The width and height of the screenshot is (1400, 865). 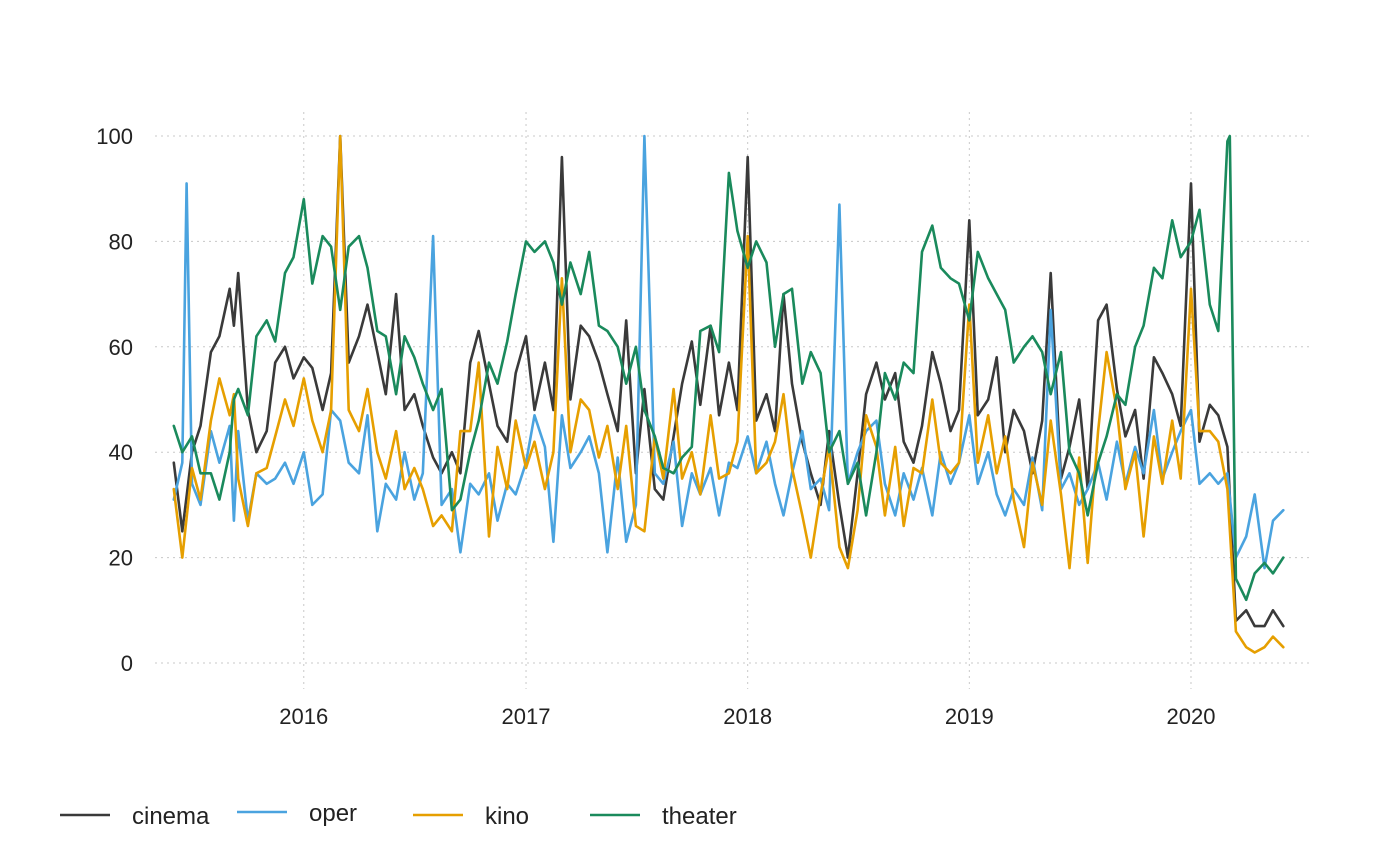 I want to click on x-tick-label: 2020, so click(x=1191, y=716).